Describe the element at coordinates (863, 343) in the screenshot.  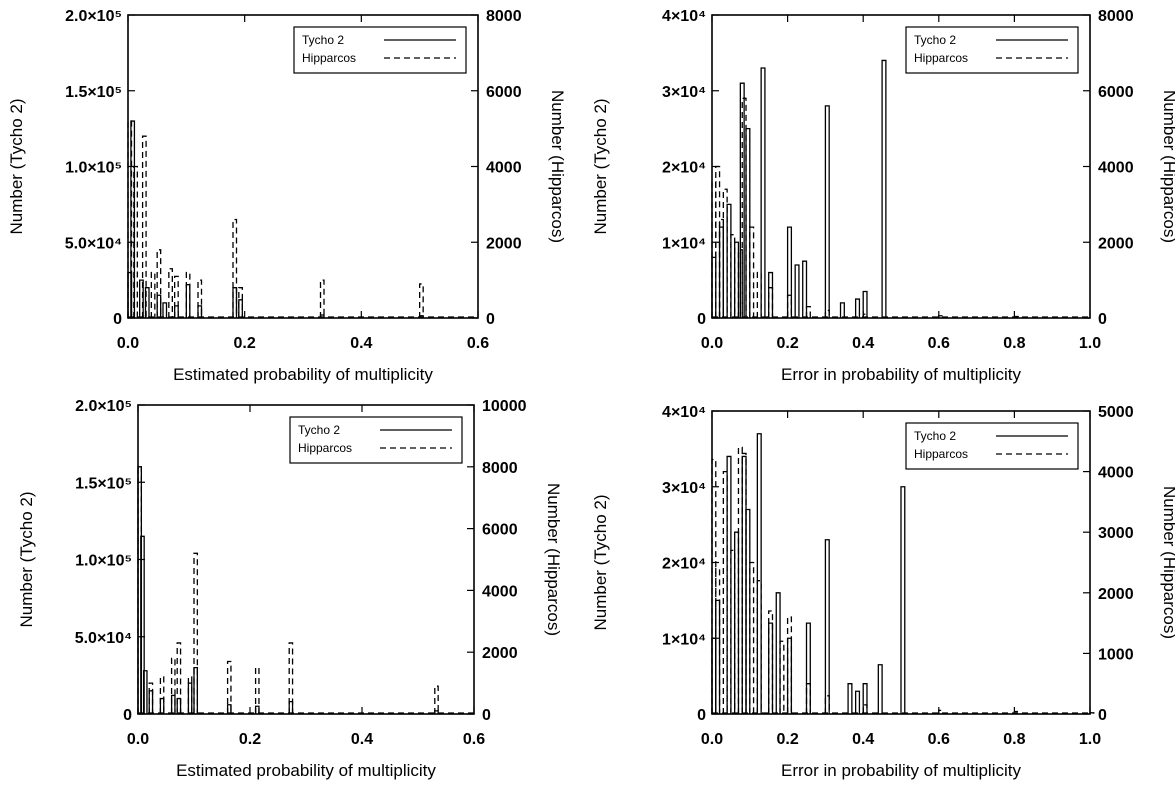
I see `chart-2-x-tick-label: 0.4` at that location.